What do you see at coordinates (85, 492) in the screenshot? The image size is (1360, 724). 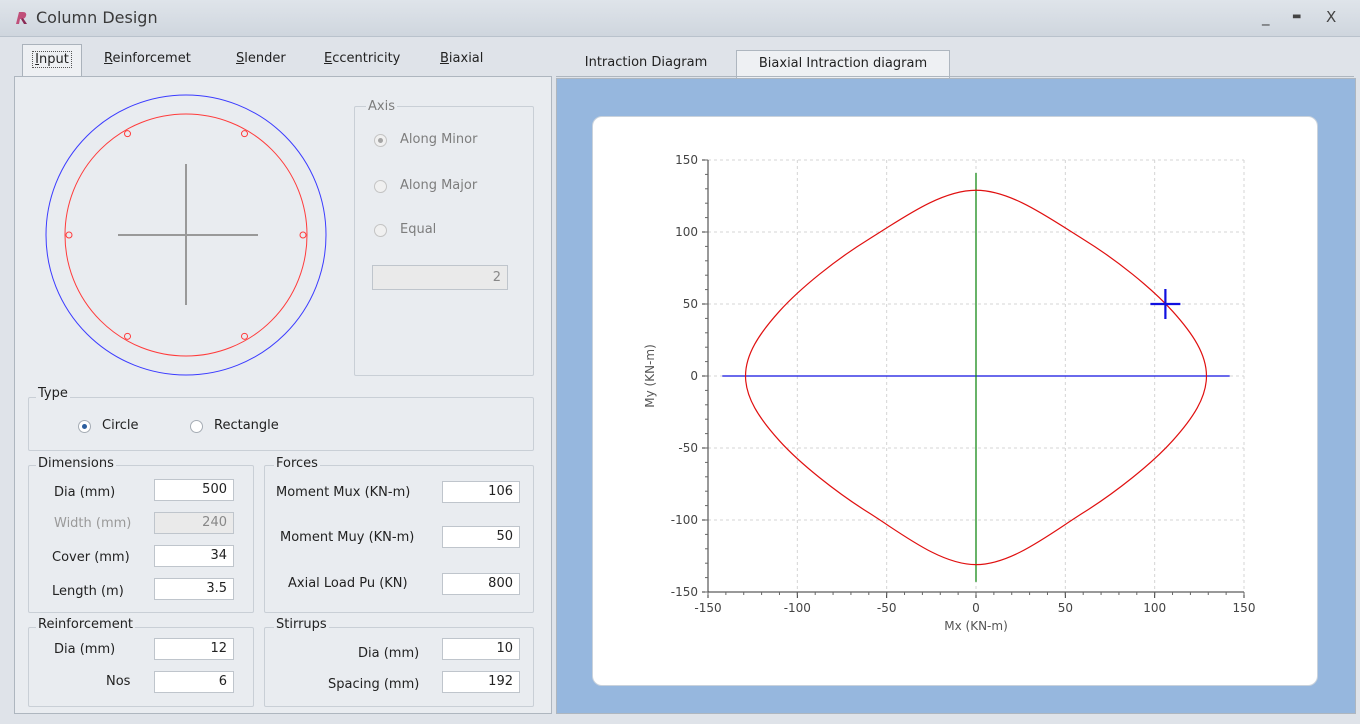 I see `dia-label: Dia (mm)` at bounding box center [85, 492].